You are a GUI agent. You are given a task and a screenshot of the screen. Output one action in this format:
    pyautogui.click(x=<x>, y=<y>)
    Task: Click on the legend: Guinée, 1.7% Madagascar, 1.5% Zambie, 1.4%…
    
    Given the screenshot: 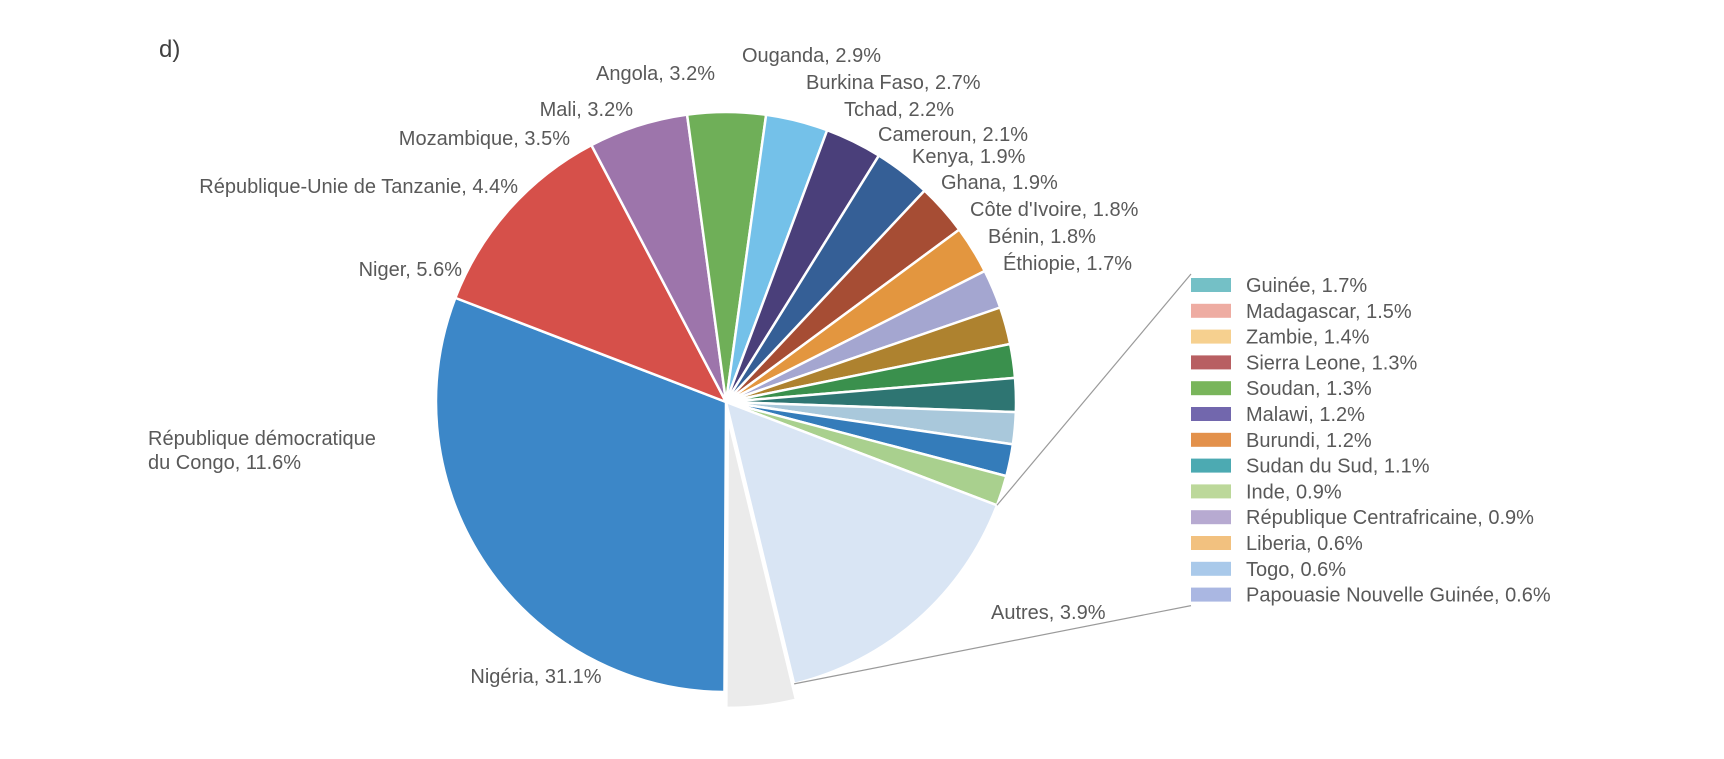 What is the action you would take?
    pyautogui.click(x=1371, y=441)
    